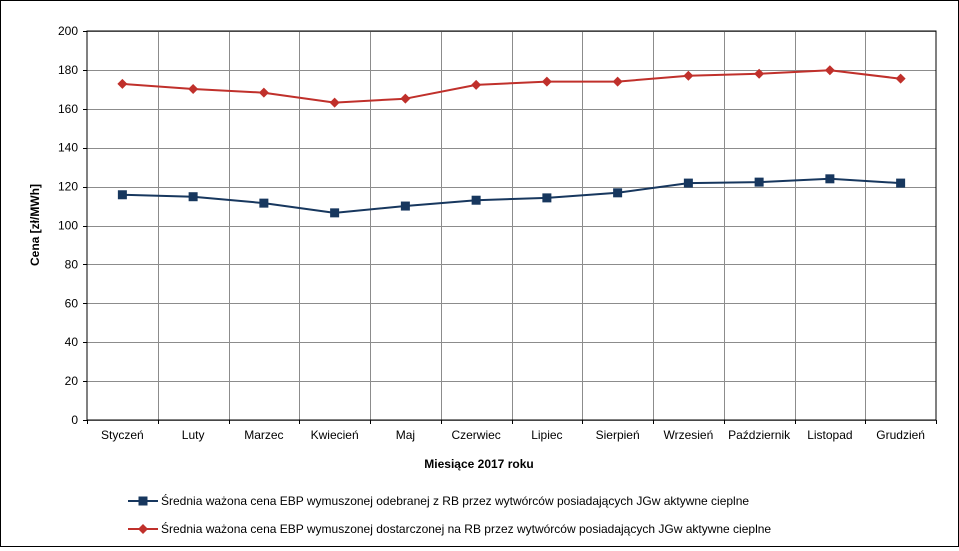  Describe the element at coordinates (759, 435) in the screenshot. I see `x-tick-label: Październik` at that location.